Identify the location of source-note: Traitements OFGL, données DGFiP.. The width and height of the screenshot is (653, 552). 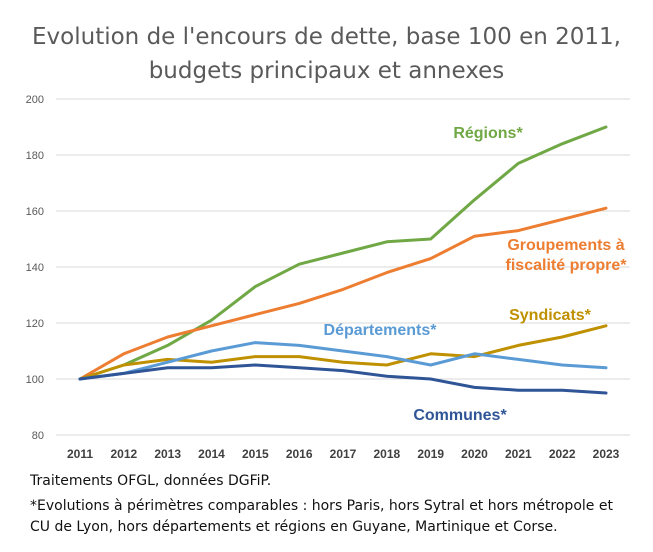
(151, 481).